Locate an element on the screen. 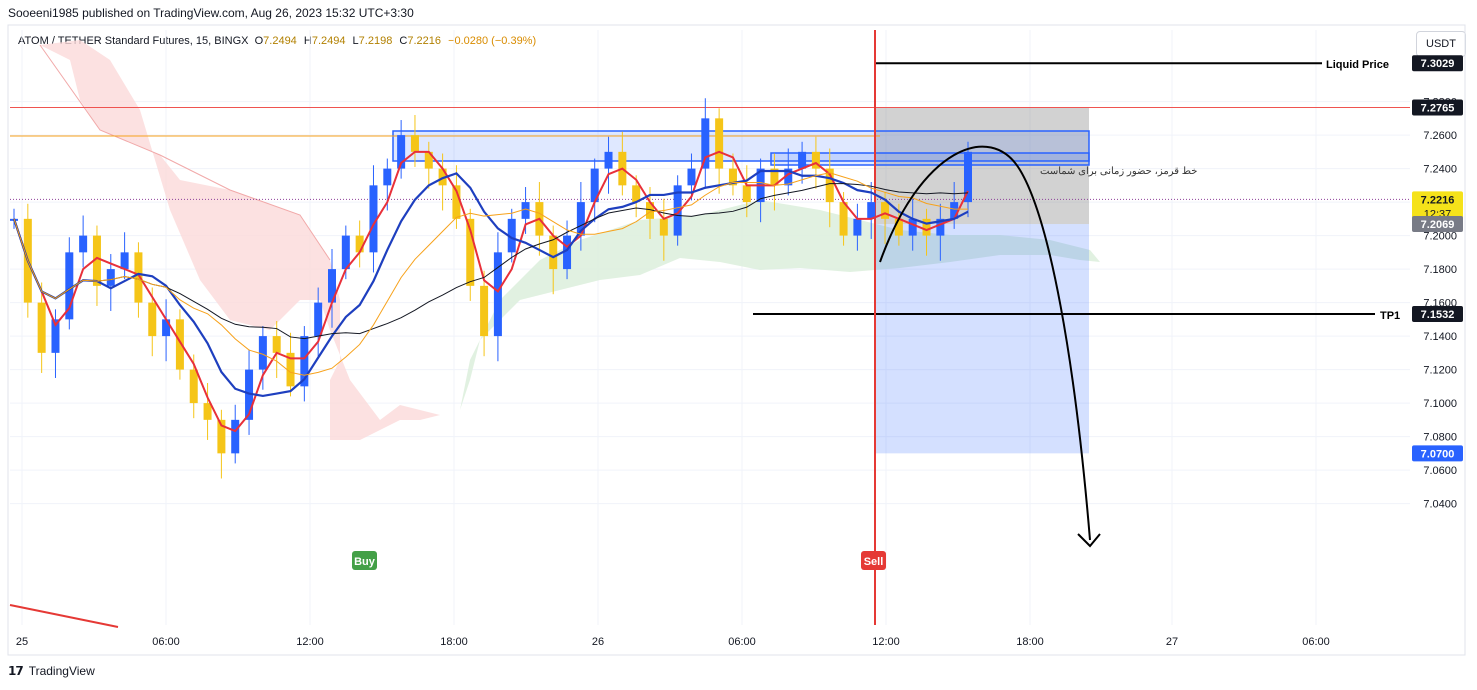  footer-brand: TradingView is located at coordinates (61, 671).